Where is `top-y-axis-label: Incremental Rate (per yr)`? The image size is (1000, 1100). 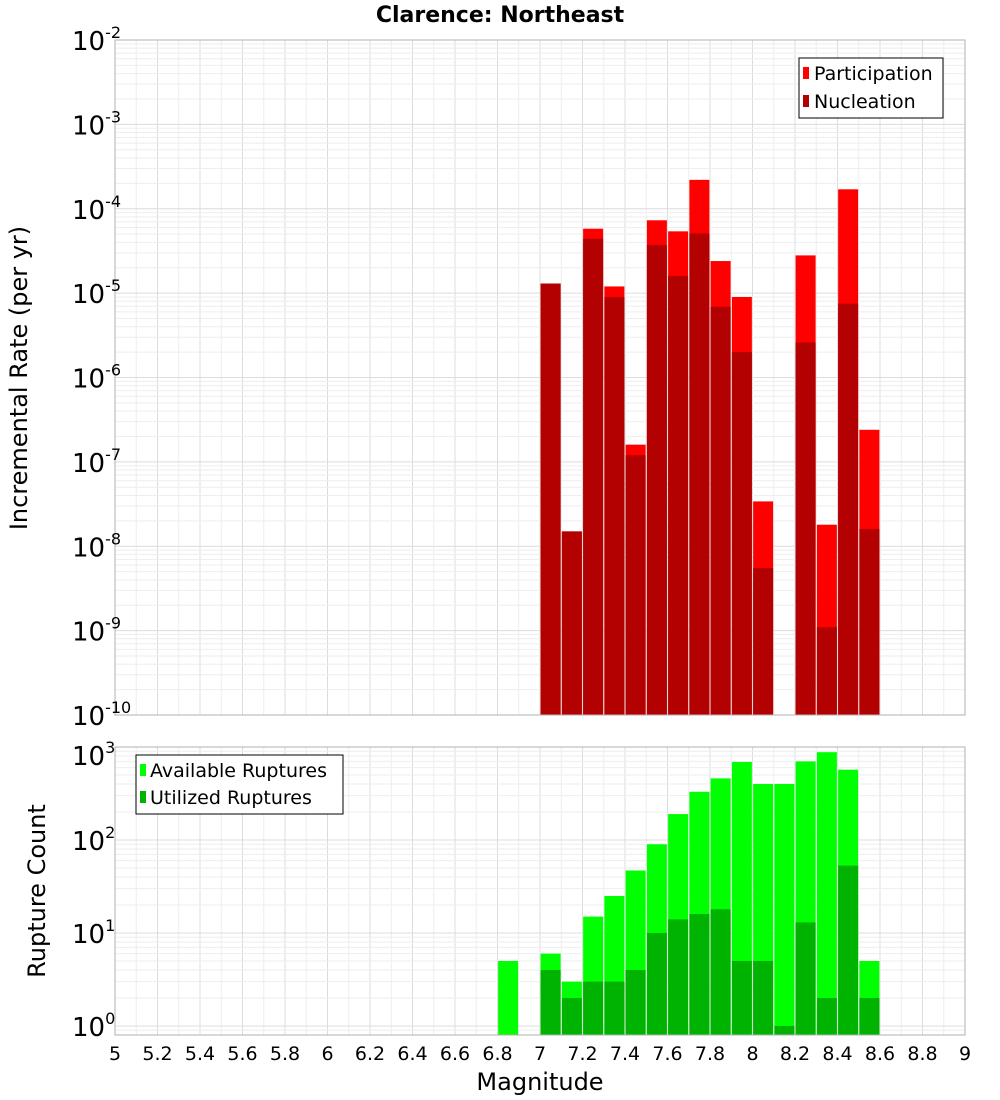 top-y-axis-label: Incremental Rate (per yr) is located at coordinates (19, 378).